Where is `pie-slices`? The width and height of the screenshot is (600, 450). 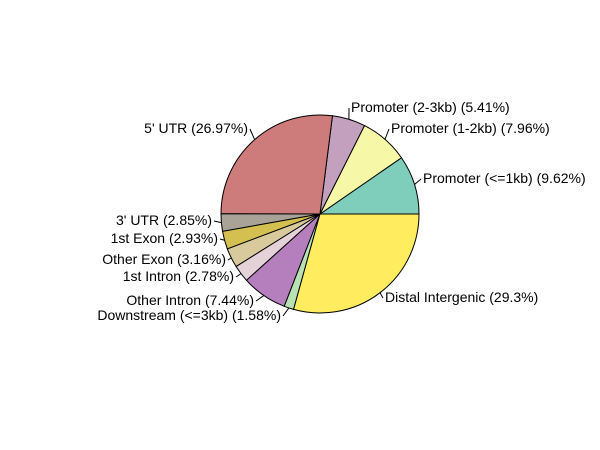 pie-slices is located at coordinates (320, 214).